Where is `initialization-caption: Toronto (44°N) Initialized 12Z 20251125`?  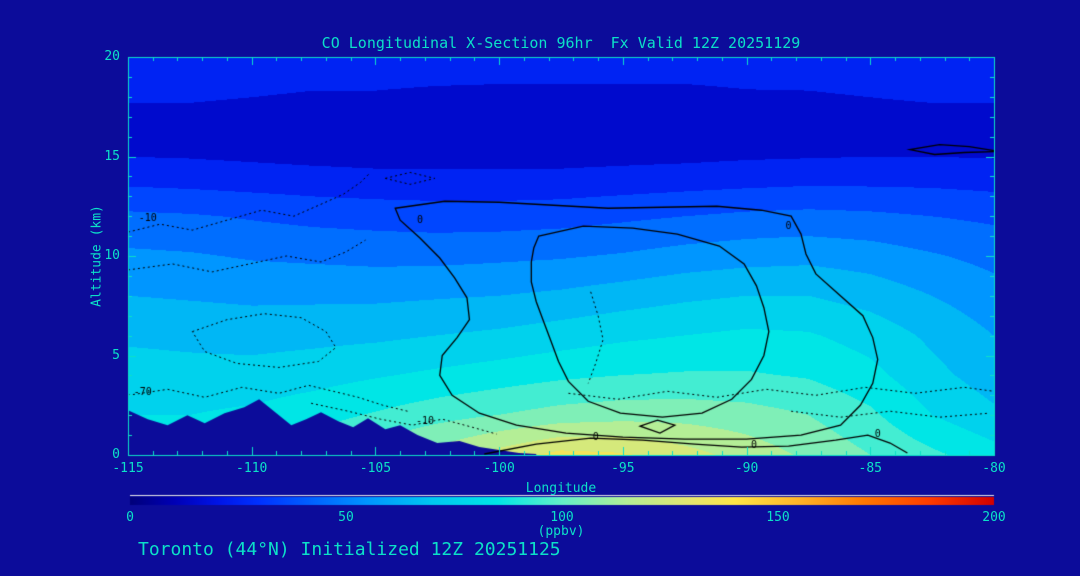 initialization-caption: Toronto (44°N) Initialized 12Z 20251125 is located at coordinates (349, 549).